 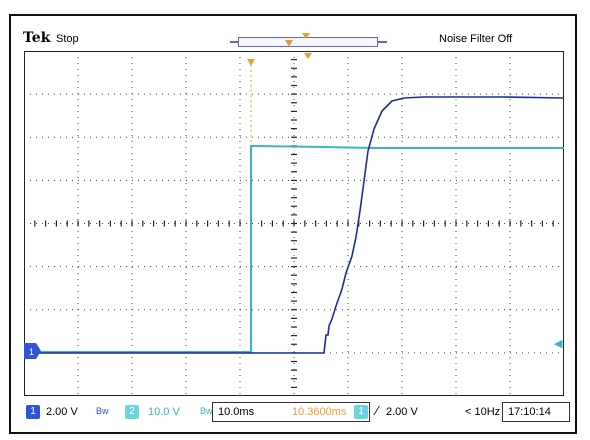 What do you see at coordinates (308, 56) in the screenshot?
I see `center-marker` at bounding box center [308, 56].